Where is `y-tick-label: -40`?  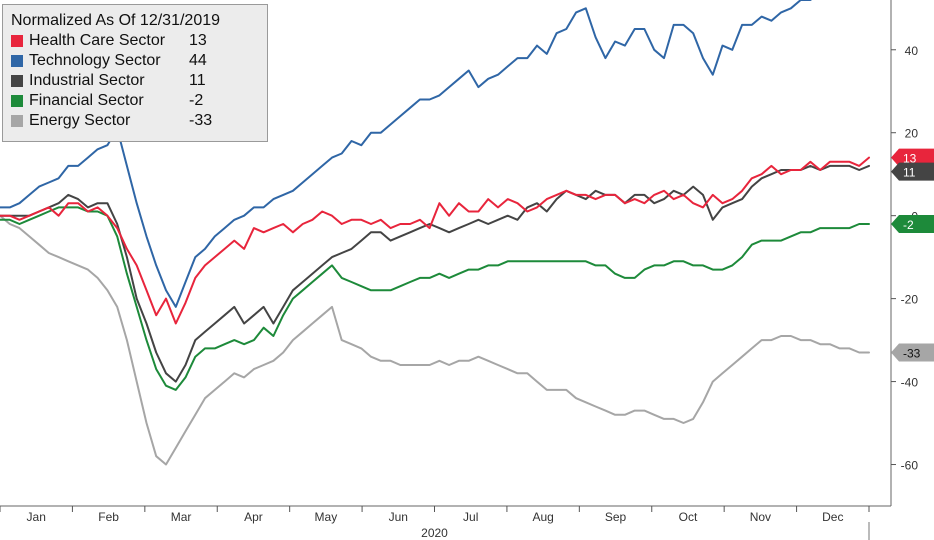
y-tick-label: -40 is located at coordinates (910, 383).